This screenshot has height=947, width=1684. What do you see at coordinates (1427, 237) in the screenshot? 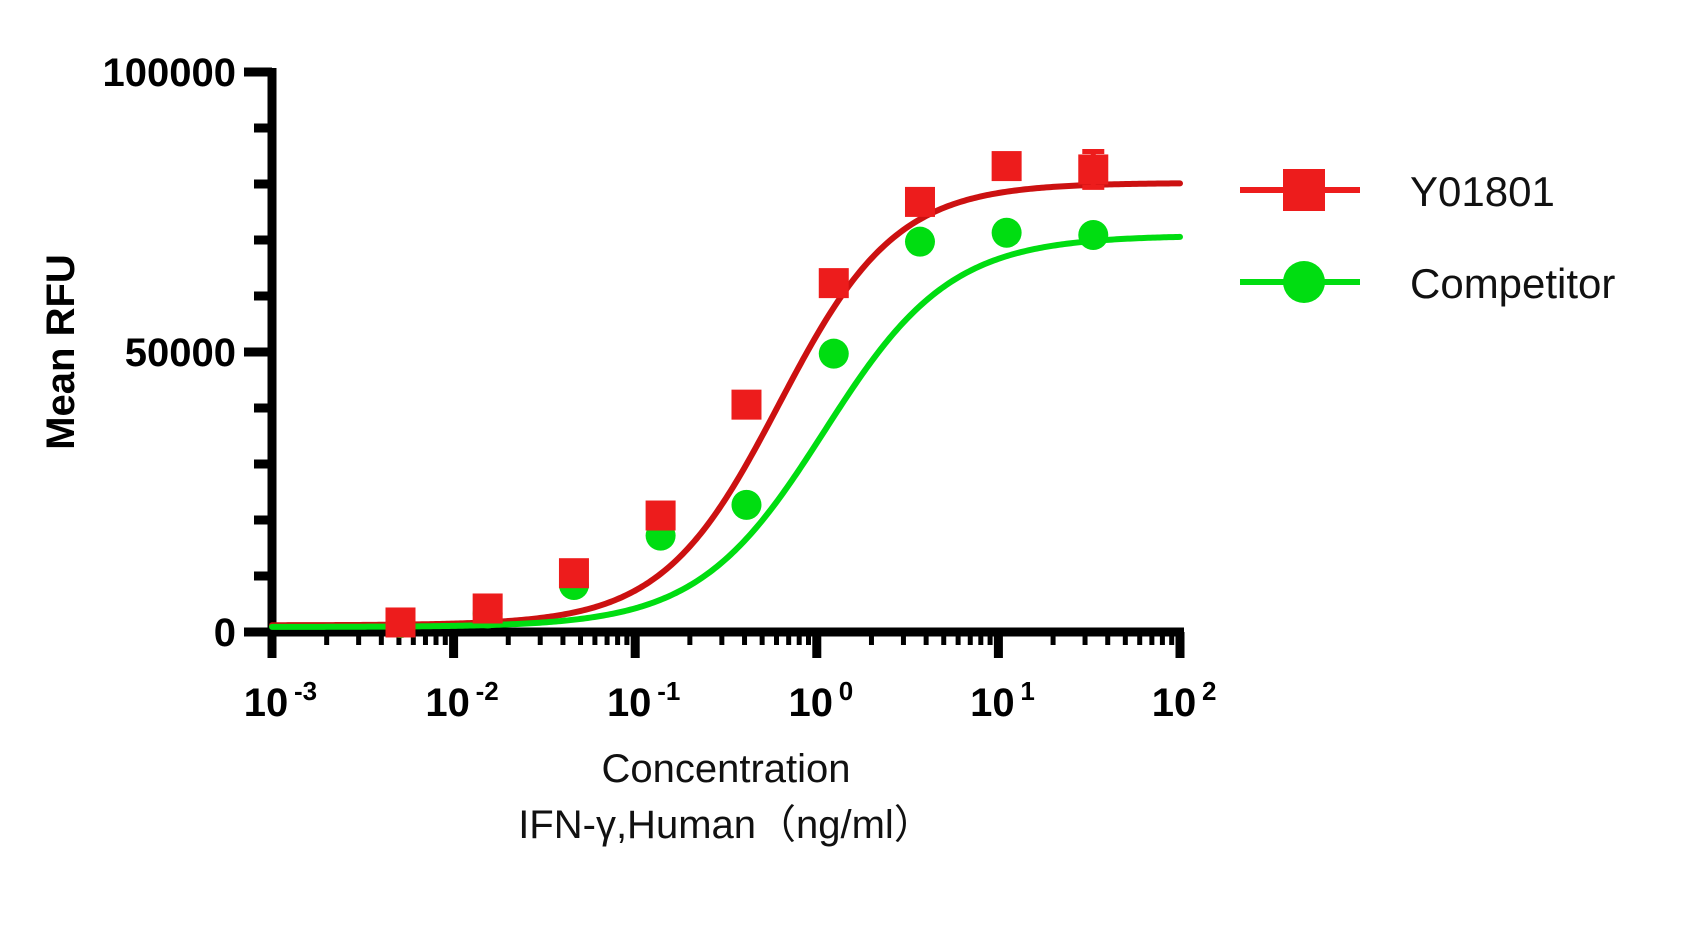
I see `legend: Y01801 Competitor` at bounding box center [1427, 237].